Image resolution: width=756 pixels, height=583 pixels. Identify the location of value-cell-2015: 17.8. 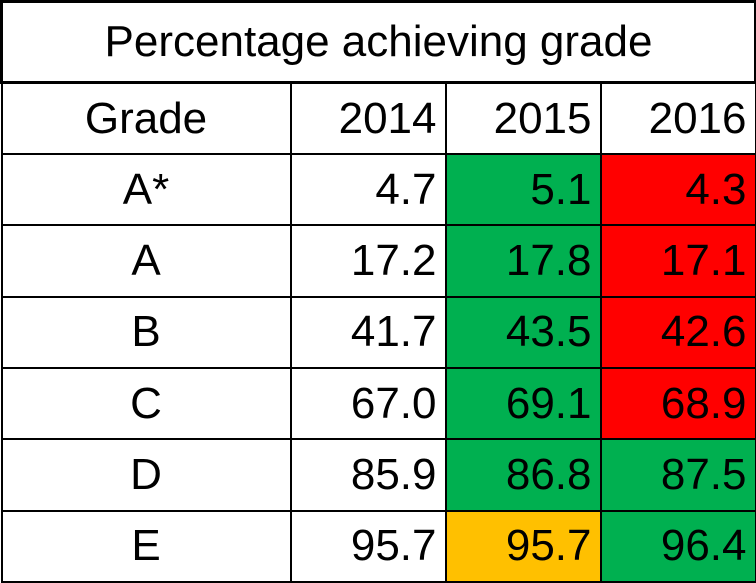
(523, 261).